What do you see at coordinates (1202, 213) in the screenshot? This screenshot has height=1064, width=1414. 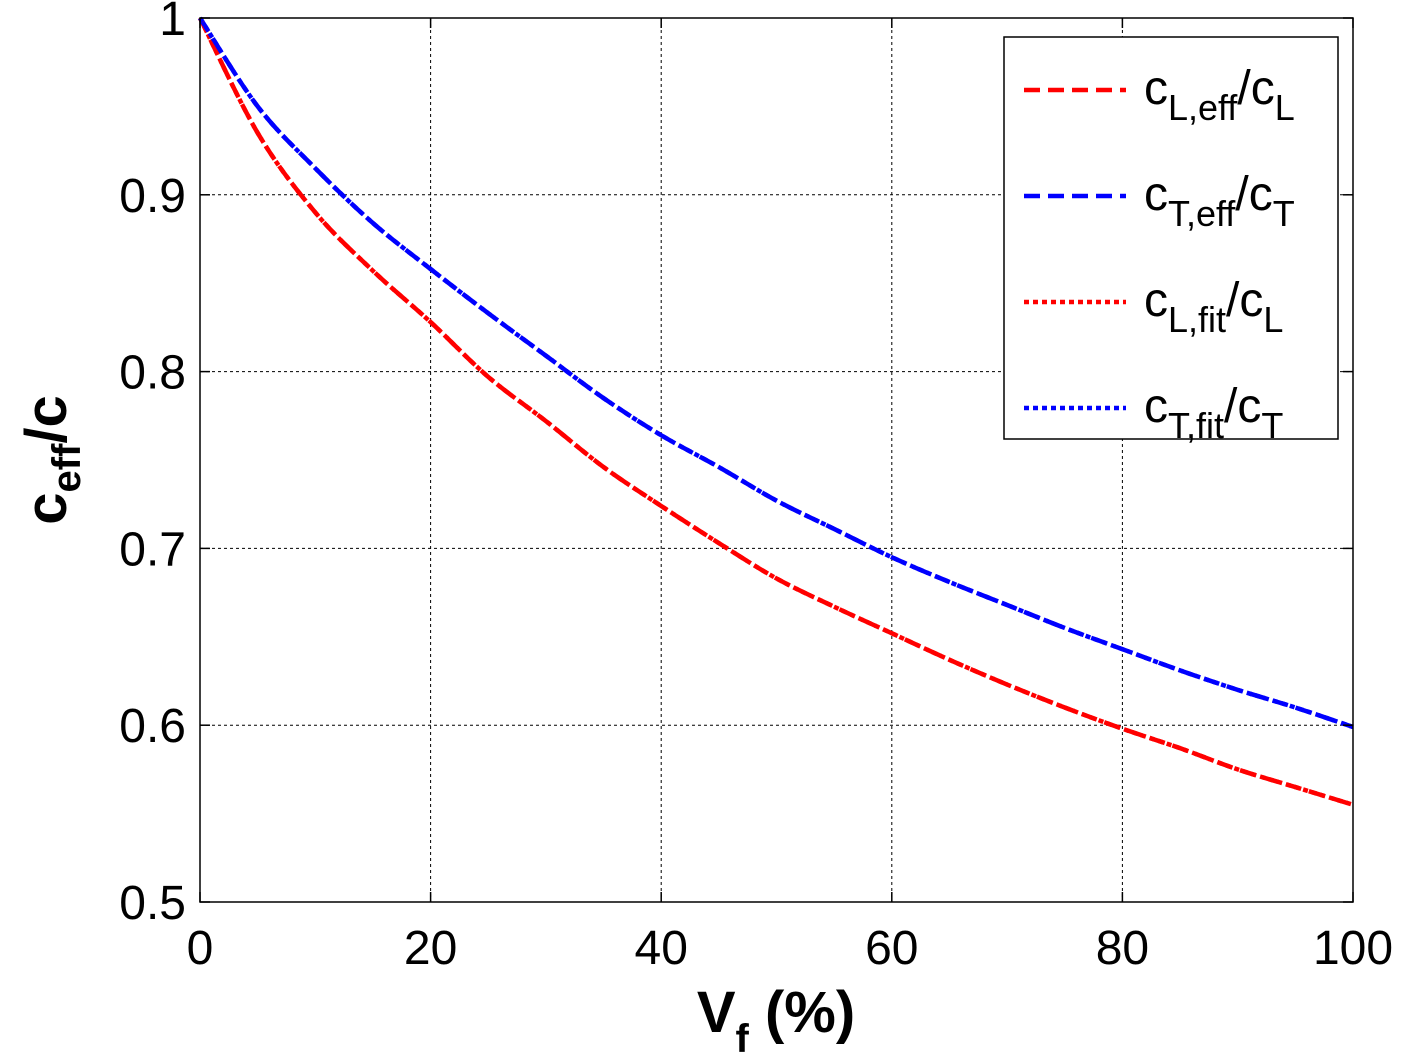 I see `legend-label-sub: T,eff` at bounding box center [1202, 213].